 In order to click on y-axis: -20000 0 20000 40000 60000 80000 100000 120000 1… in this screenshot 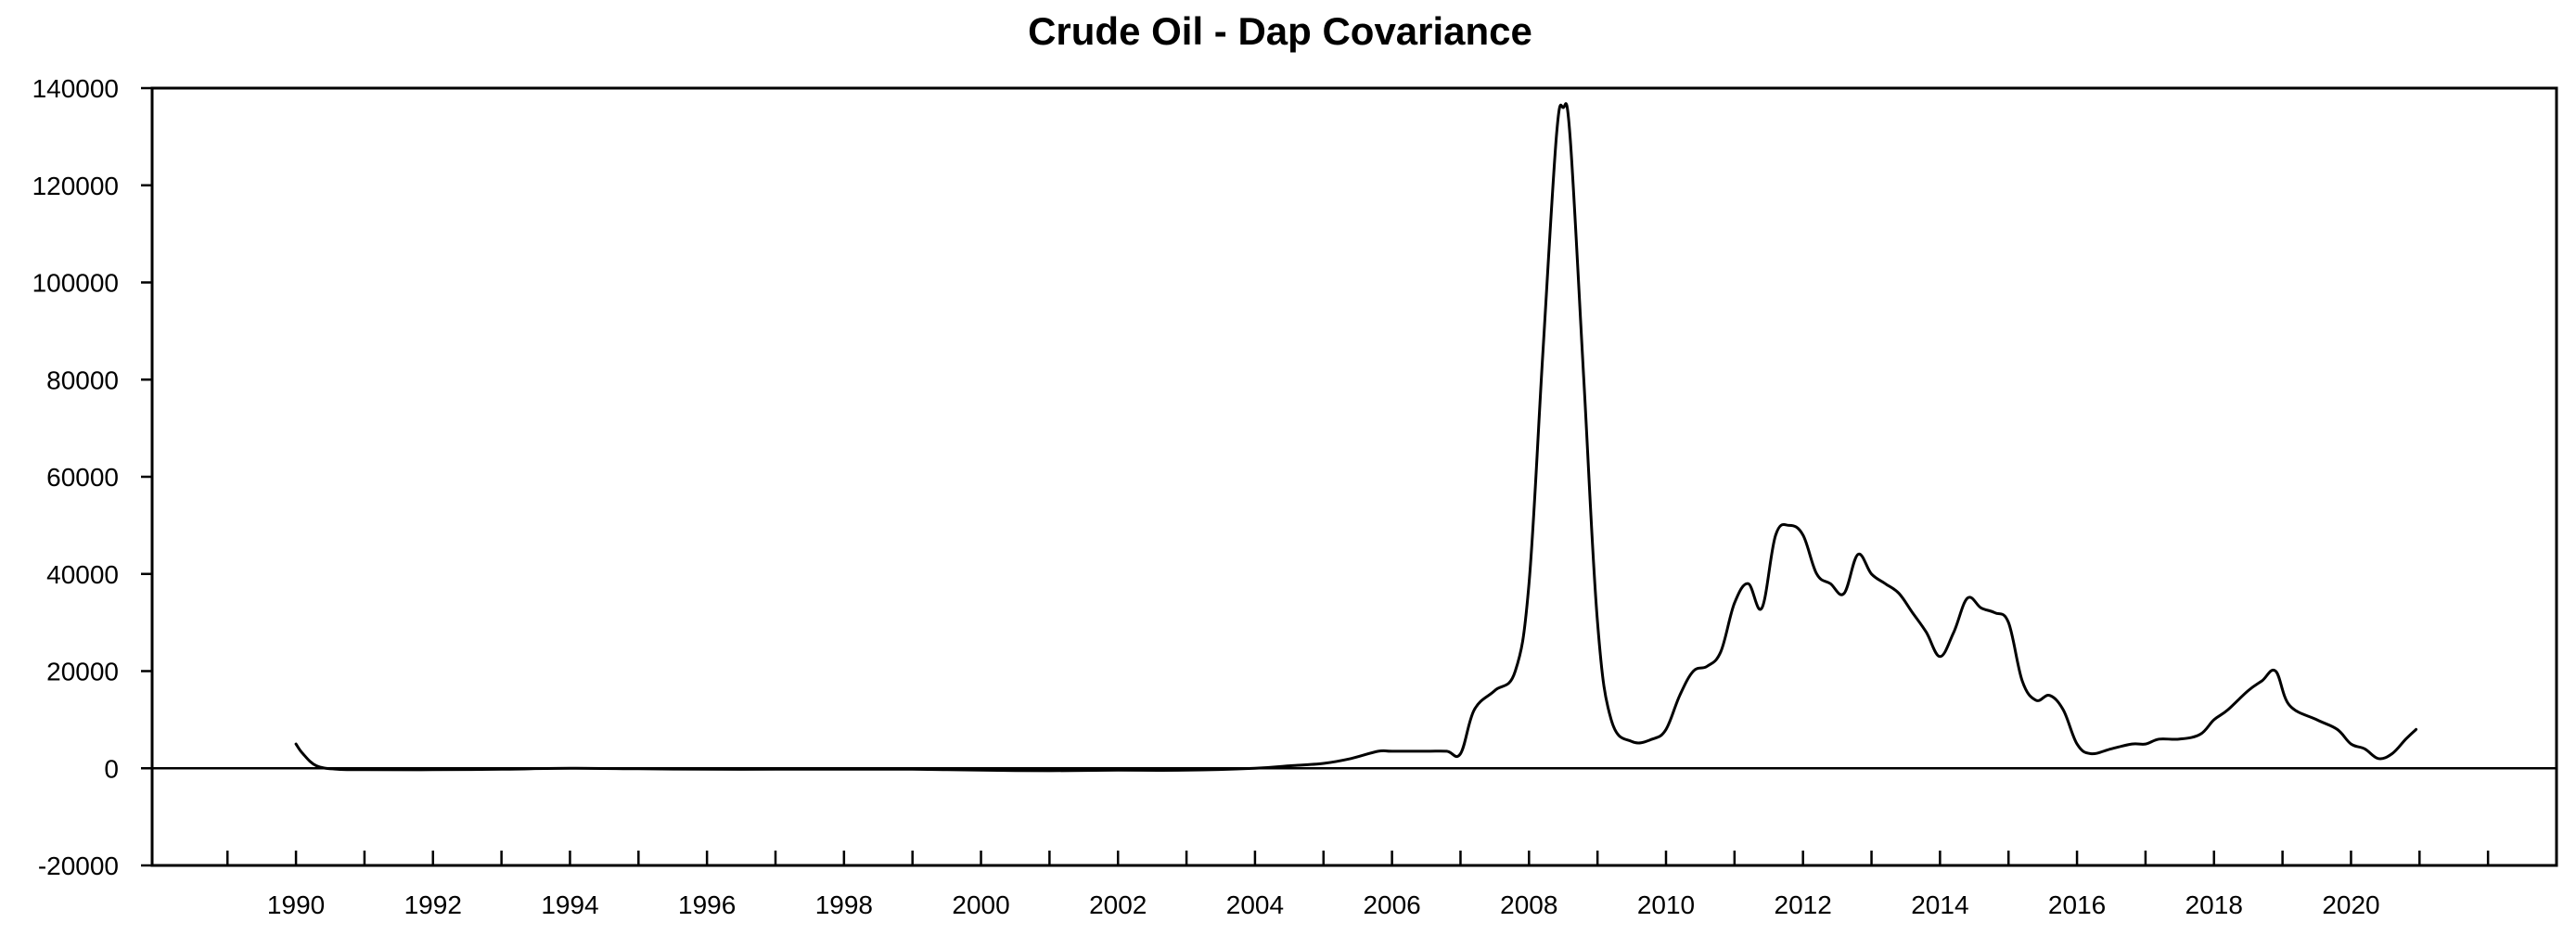, I will do `click(92, 477)`.